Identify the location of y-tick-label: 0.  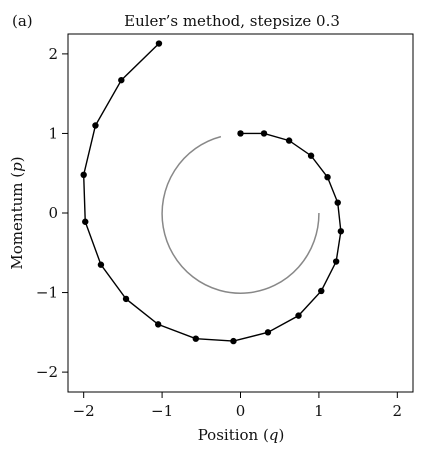
(53, 213).